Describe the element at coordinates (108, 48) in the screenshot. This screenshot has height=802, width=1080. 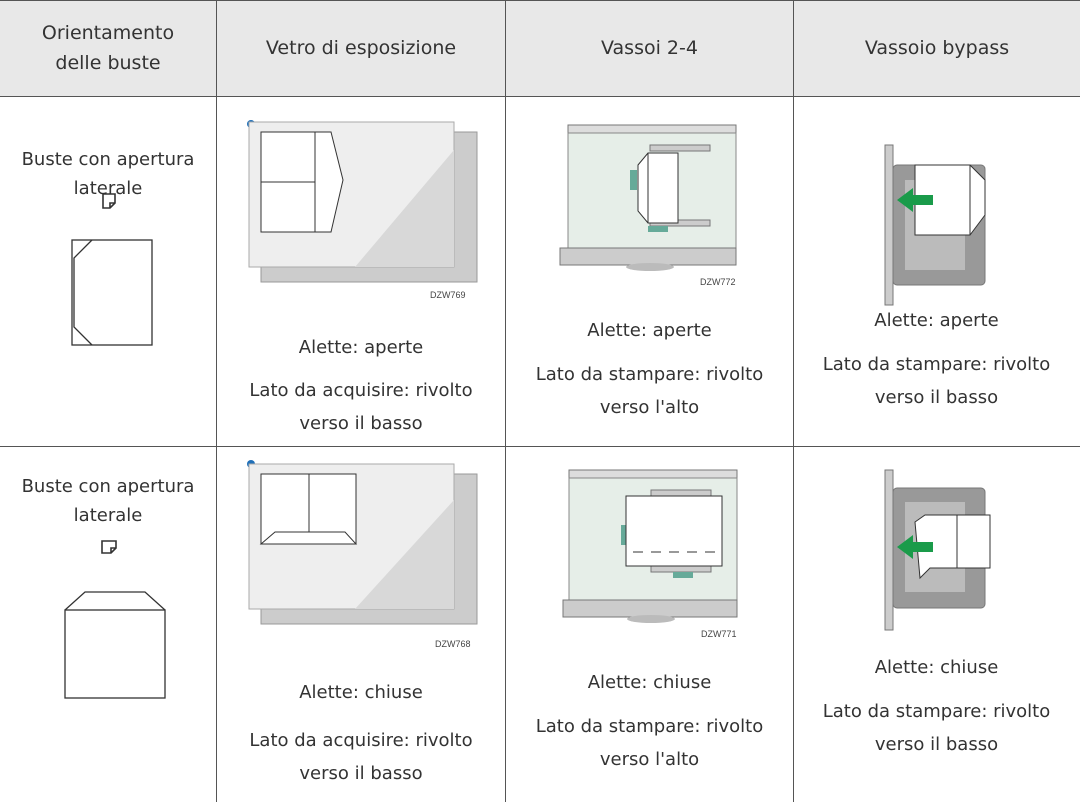
I see `header: Orientamento delle buste` at that location.